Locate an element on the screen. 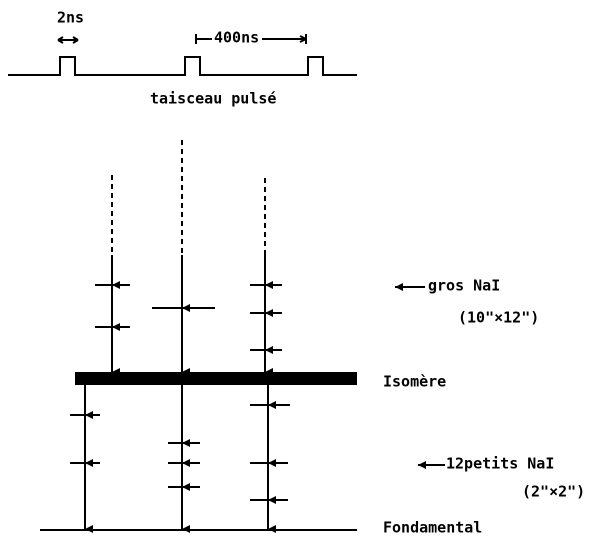 The height and width of the screenshot is (537, 599). pulse-width-label: 2ns is located at coordinates (70, 18).